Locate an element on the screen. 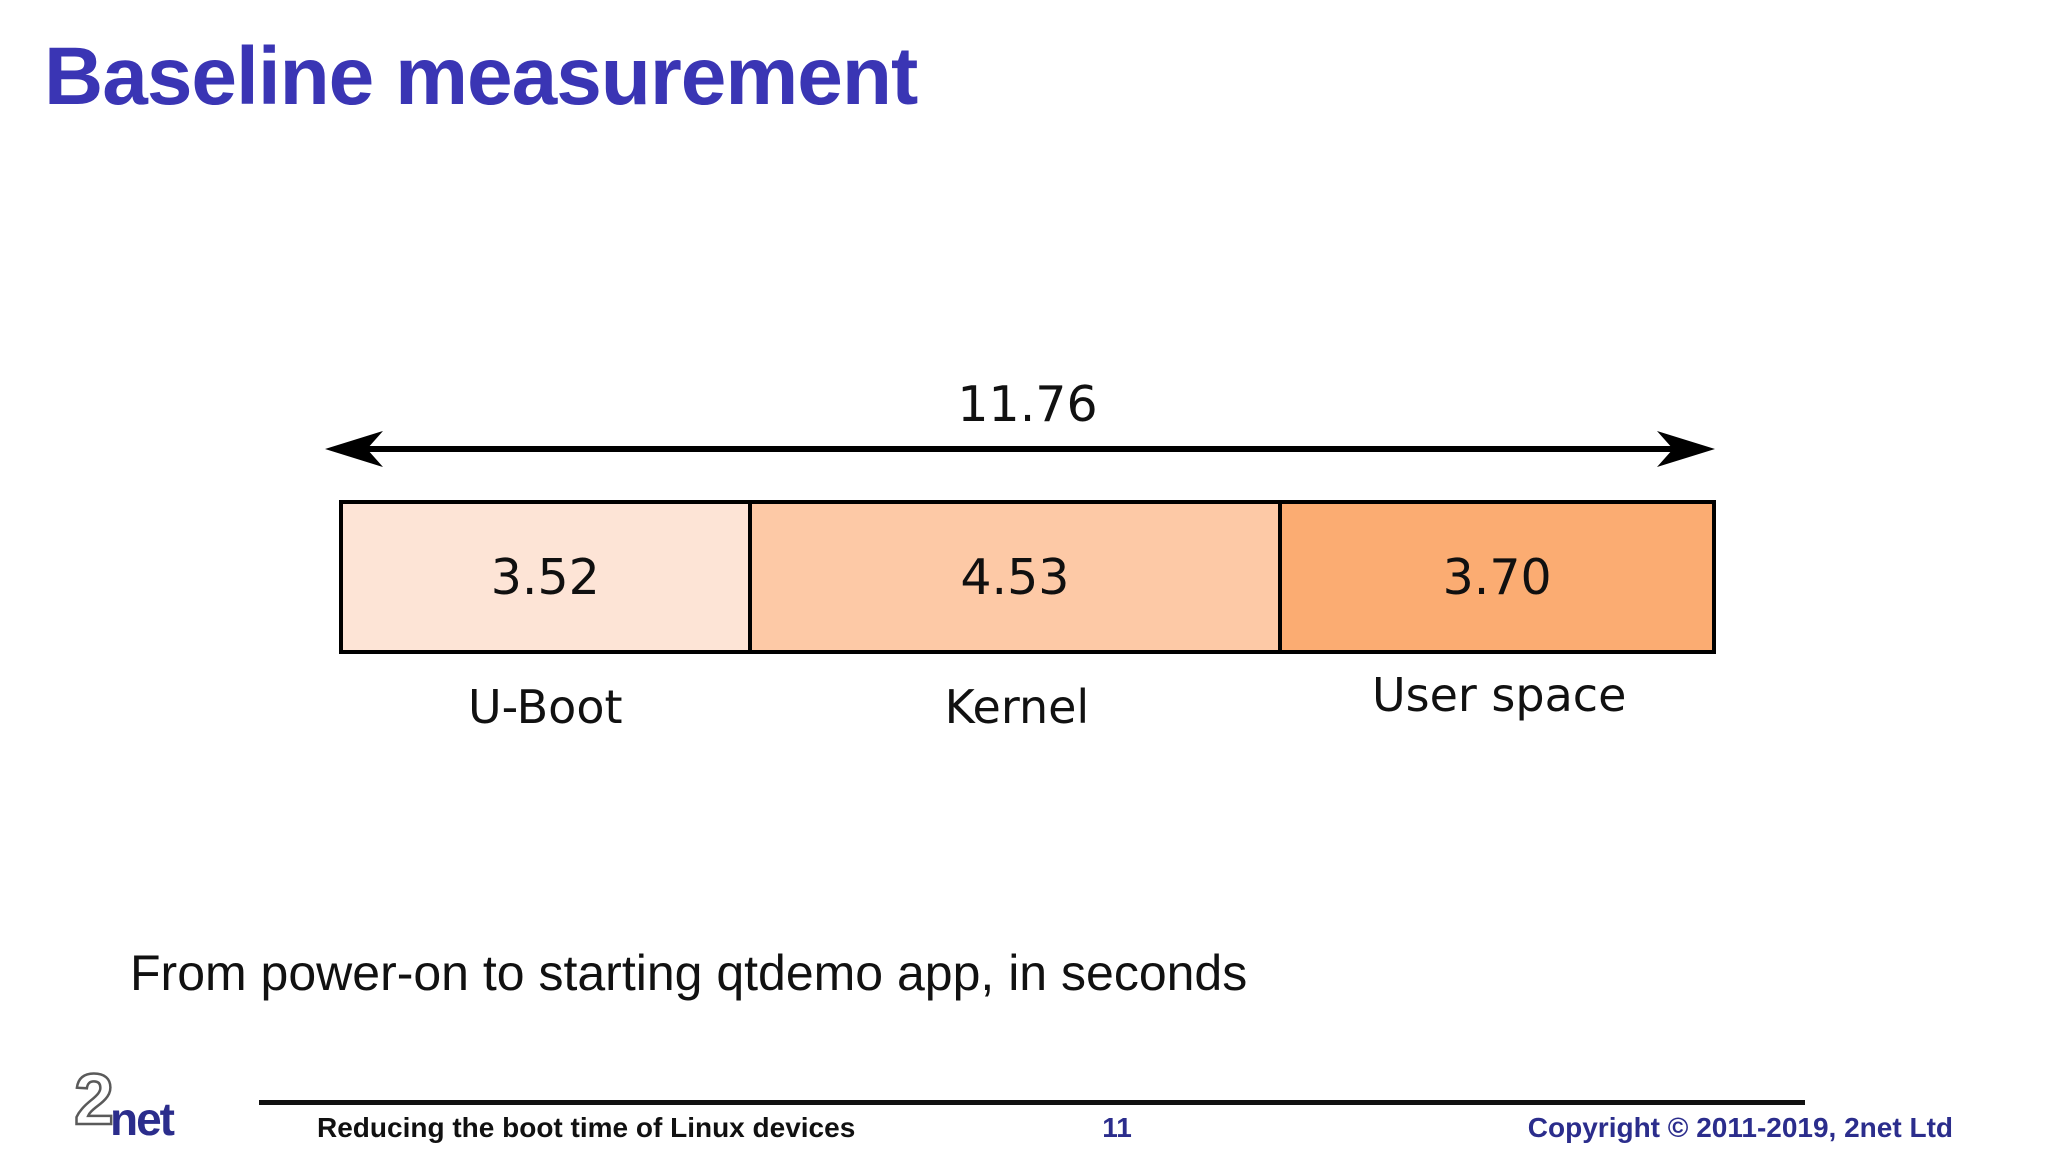  bar-segment-u-boot: 3.52 is located at coordinates (545, 577).